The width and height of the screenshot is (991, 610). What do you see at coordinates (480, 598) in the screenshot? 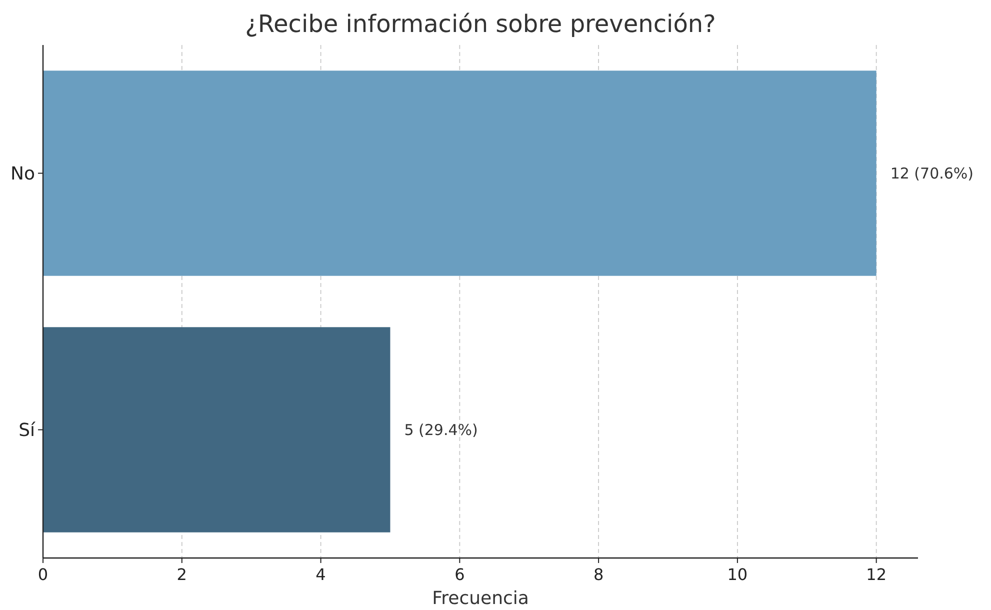
I see `x-axis-title: Frecuencia` at bounding box center [480, 598].